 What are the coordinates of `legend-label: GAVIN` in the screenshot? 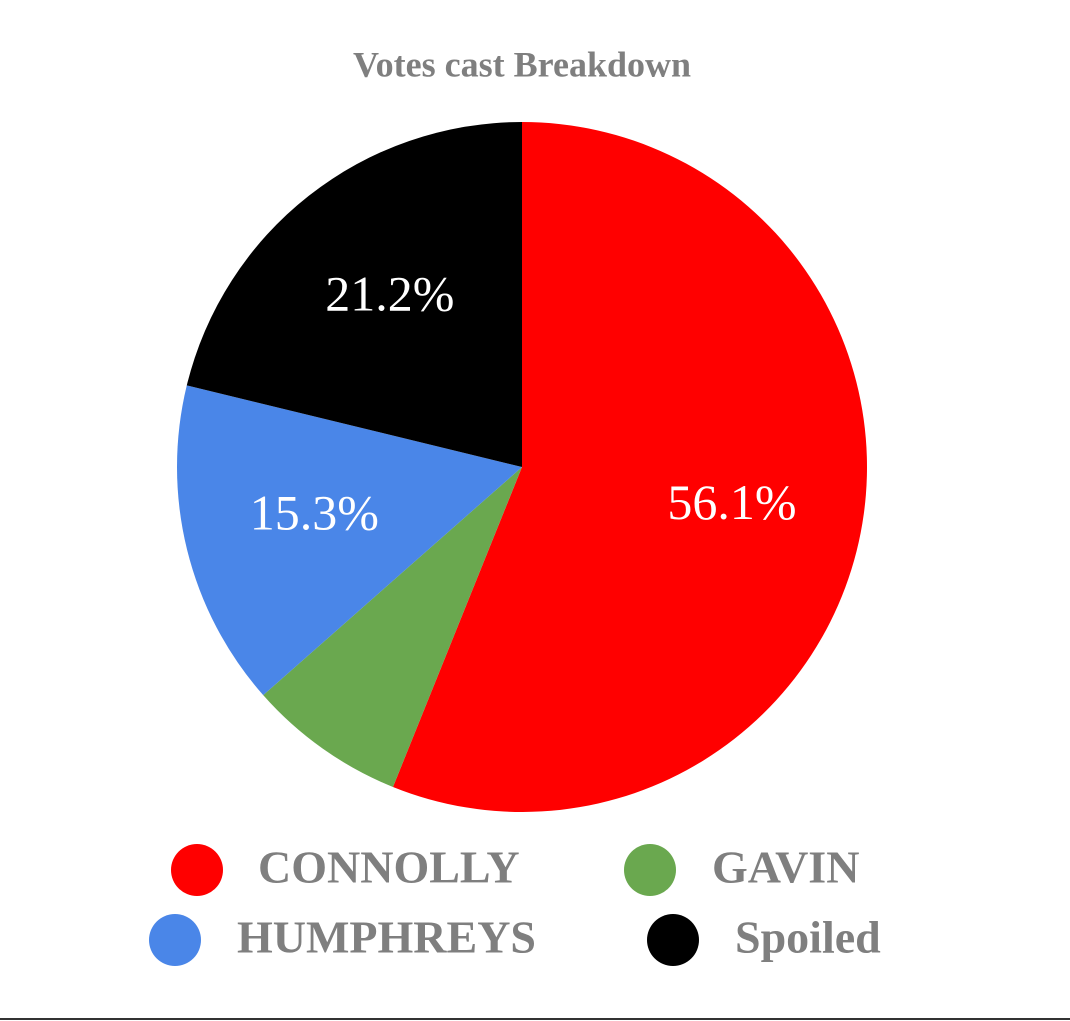 It's located at (785, 867).